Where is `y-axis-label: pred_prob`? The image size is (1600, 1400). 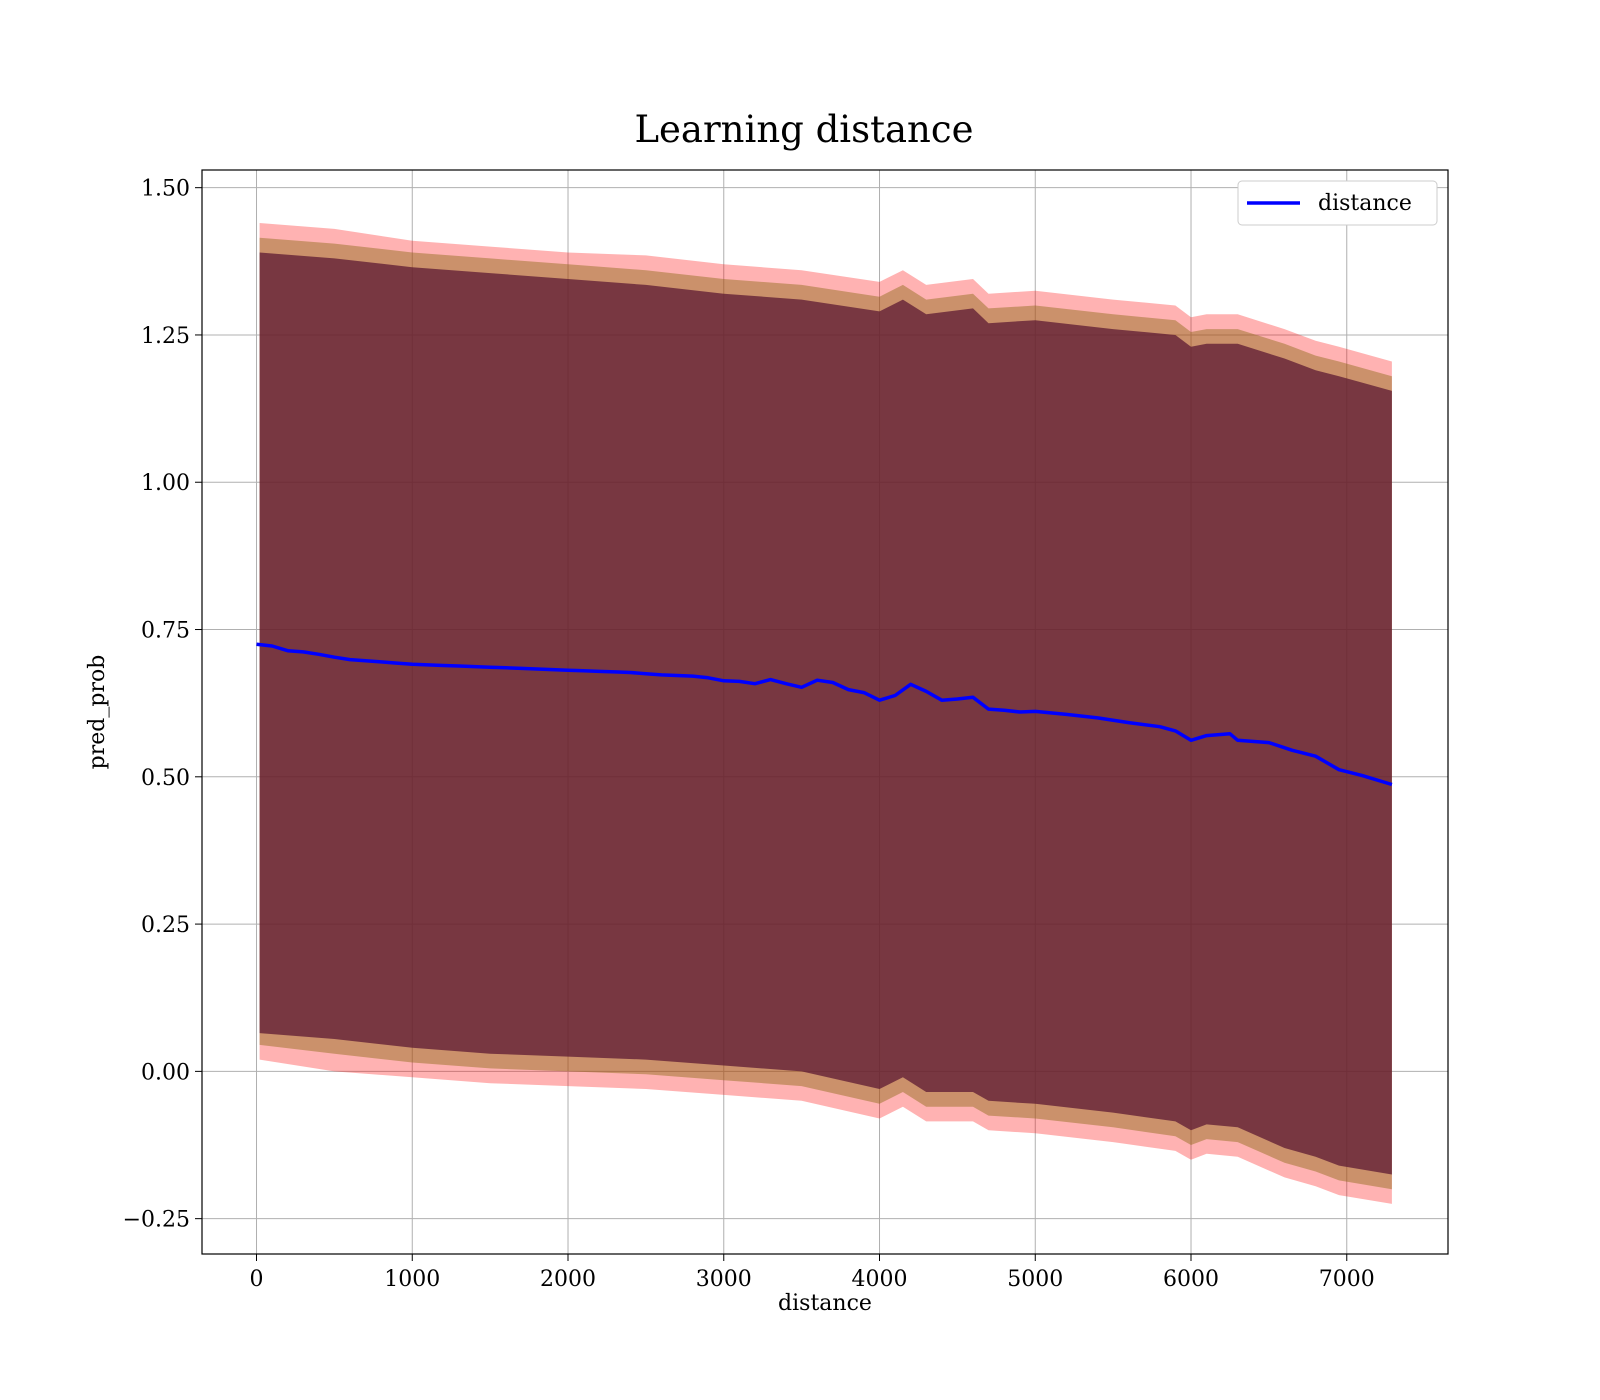
y-axis-label: pred_prob is located at coordinates (97, 712).